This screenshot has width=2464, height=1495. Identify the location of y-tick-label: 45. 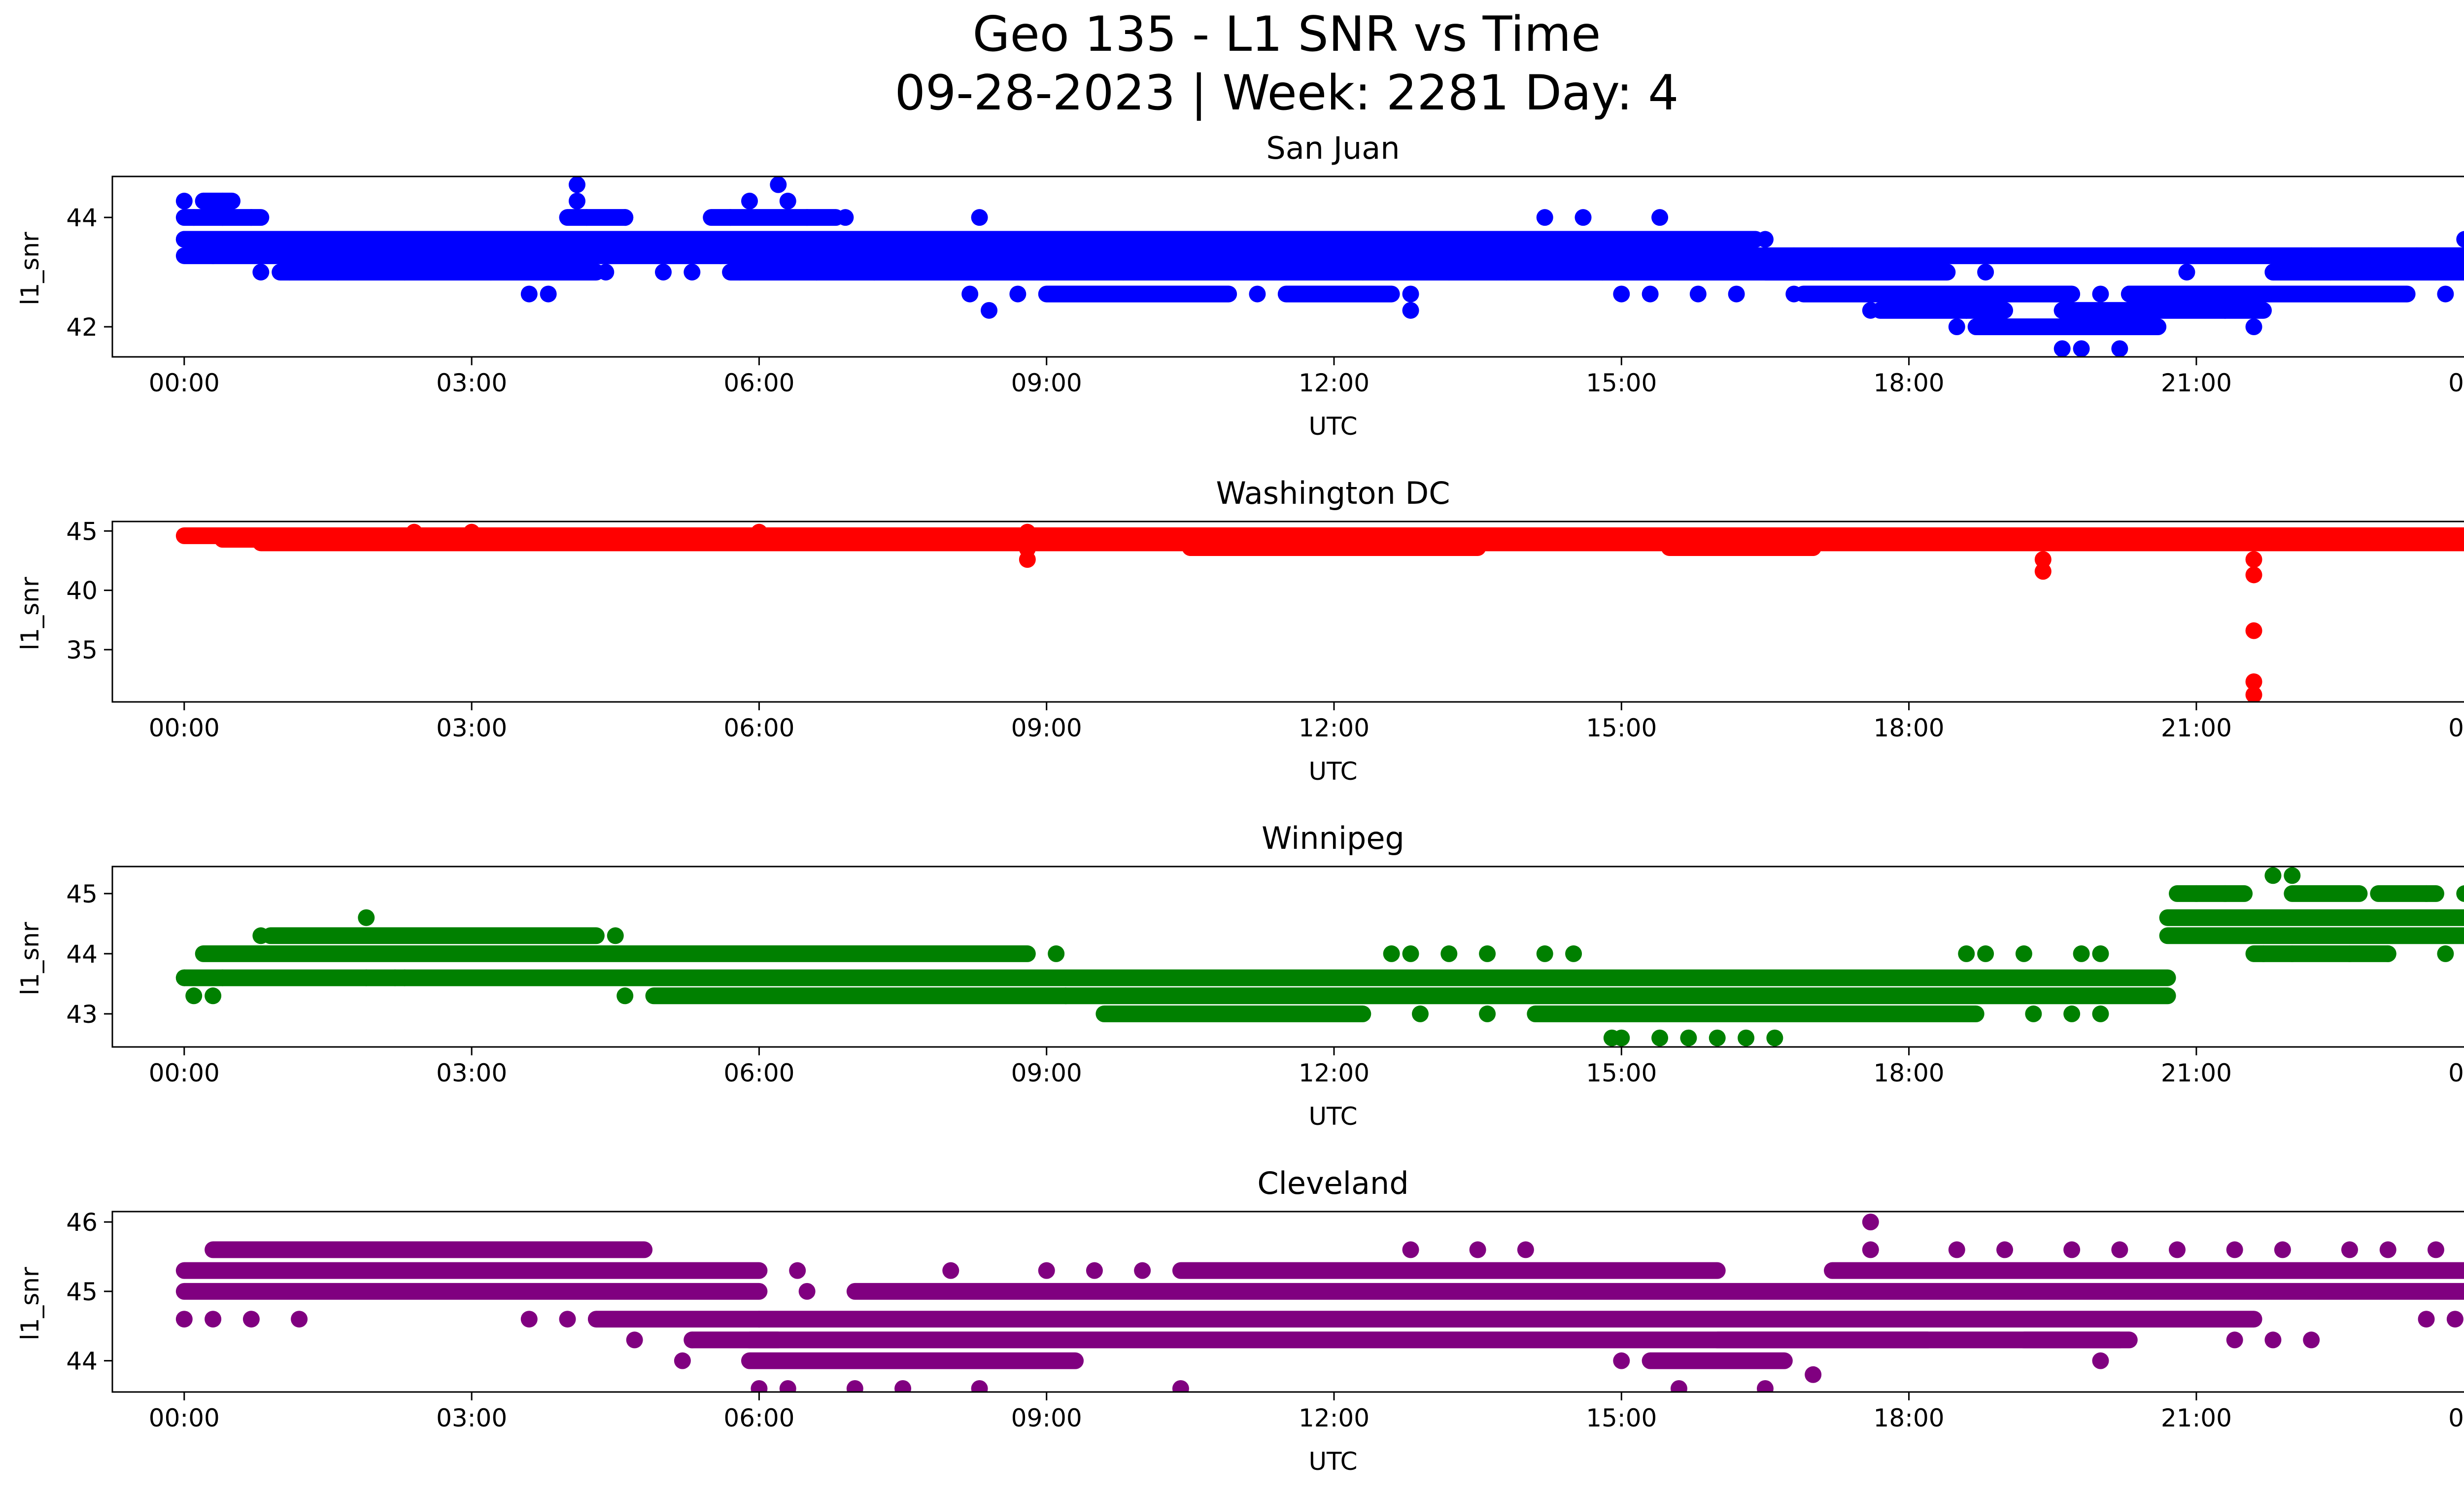
(82, 531).